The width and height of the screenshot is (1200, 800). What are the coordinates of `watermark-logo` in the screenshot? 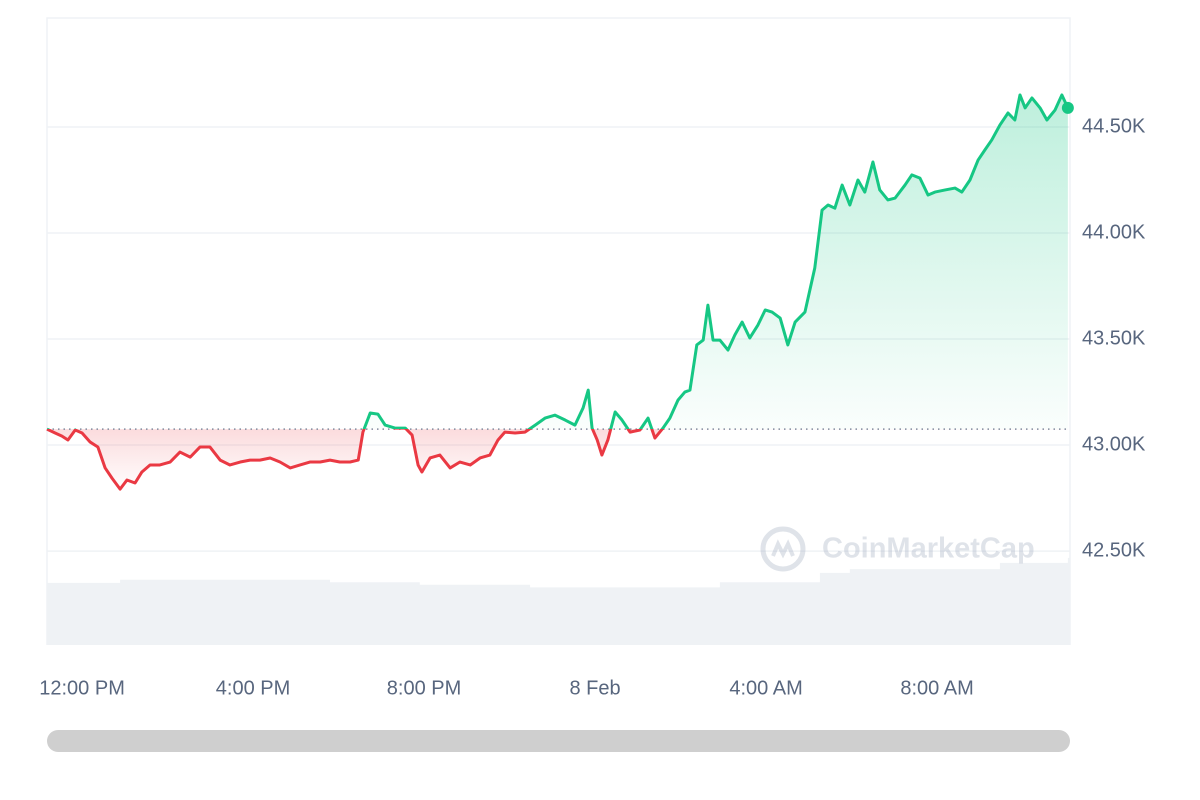 It's located at (783, 549).